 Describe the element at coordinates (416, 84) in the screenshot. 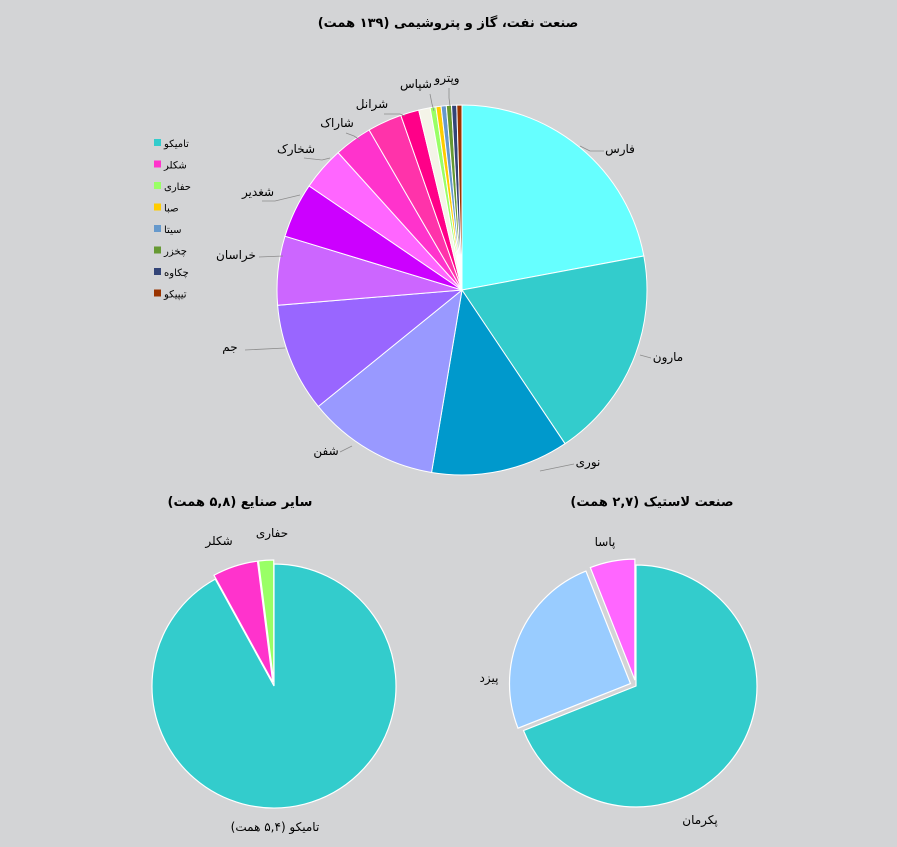

I see `slice-label: شپاس` at that location.